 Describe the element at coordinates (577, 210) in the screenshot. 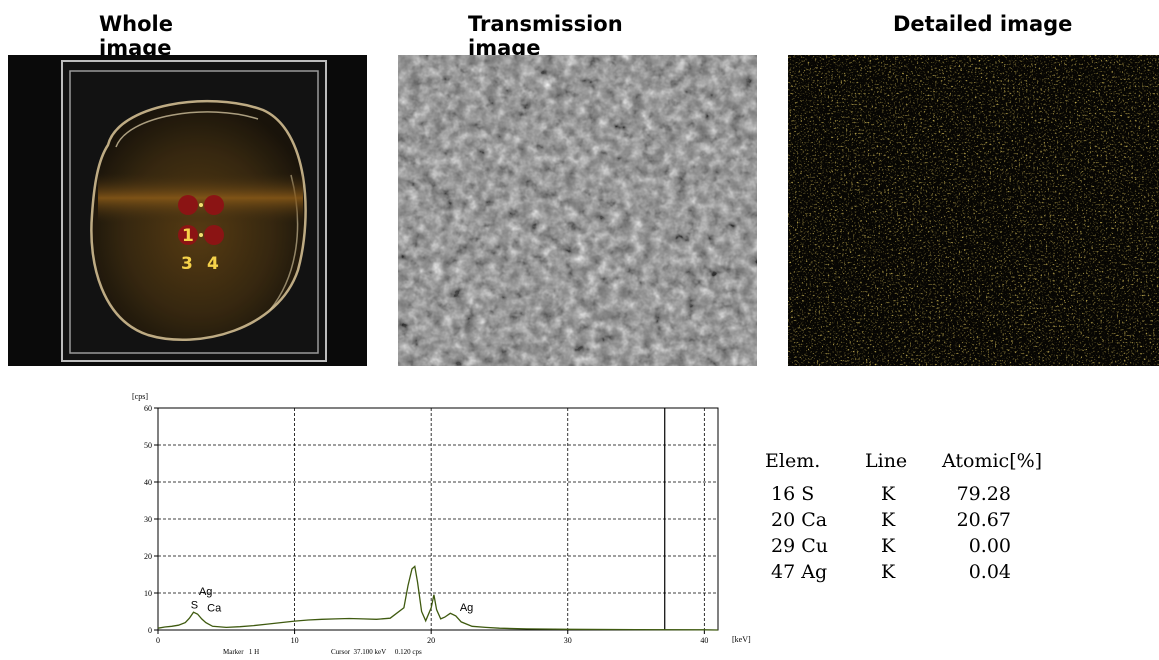

I see `transmission-image` at that location.